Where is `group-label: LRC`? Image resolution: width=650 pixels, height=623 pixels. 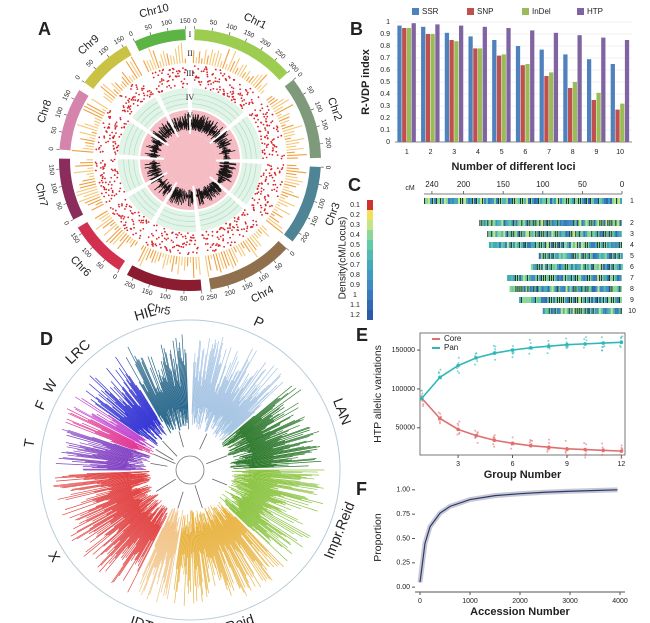
group-label: LRC is located at coordinates (77, 351).